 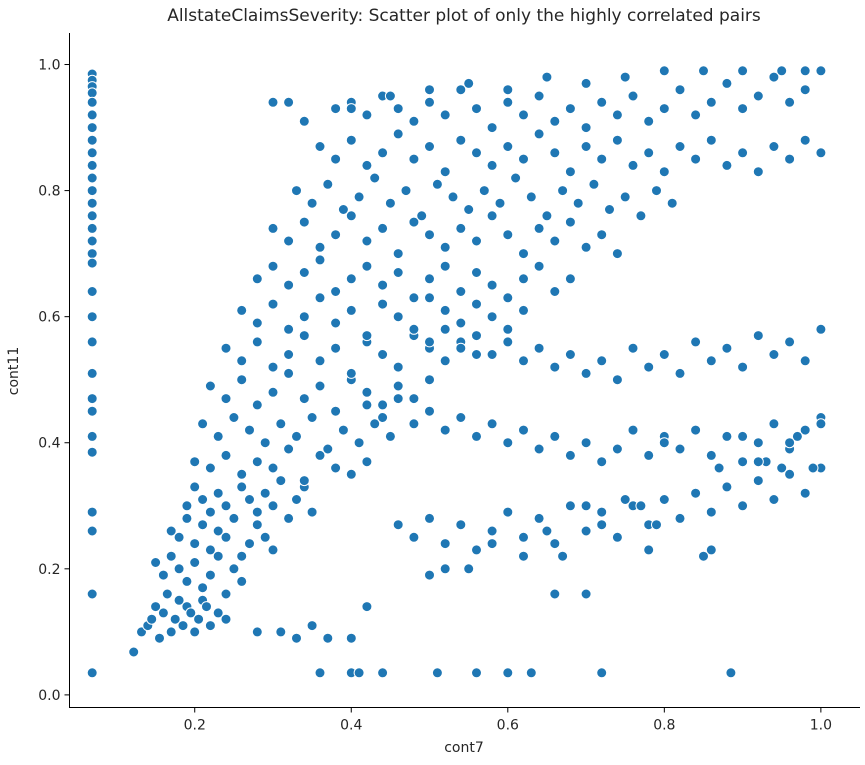 I want to click on x-axis-label: cont7, so click(x=464, y=748).